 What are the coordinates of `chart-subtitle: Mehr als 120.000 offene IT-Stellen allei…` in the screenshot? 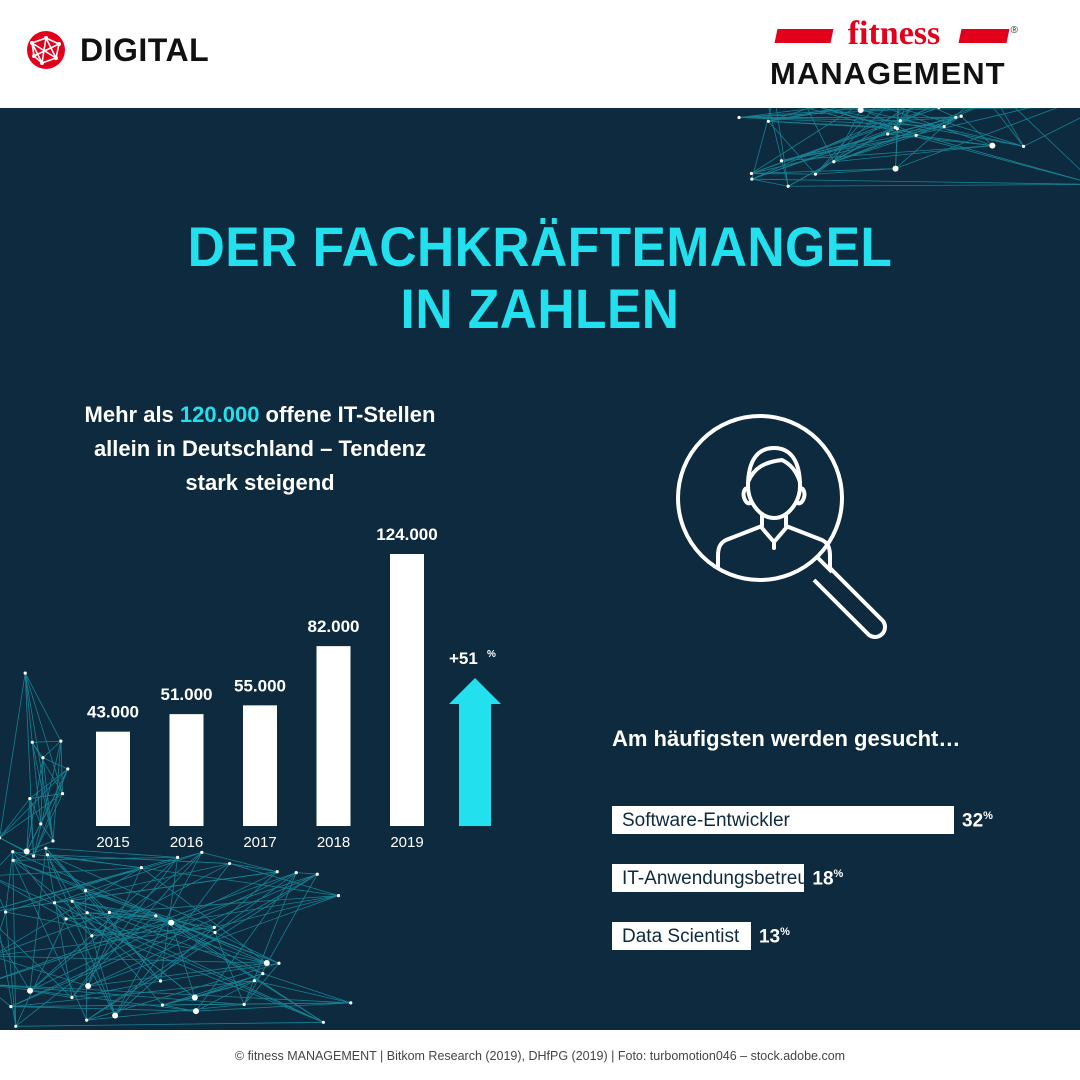 It's located at (260, 449).